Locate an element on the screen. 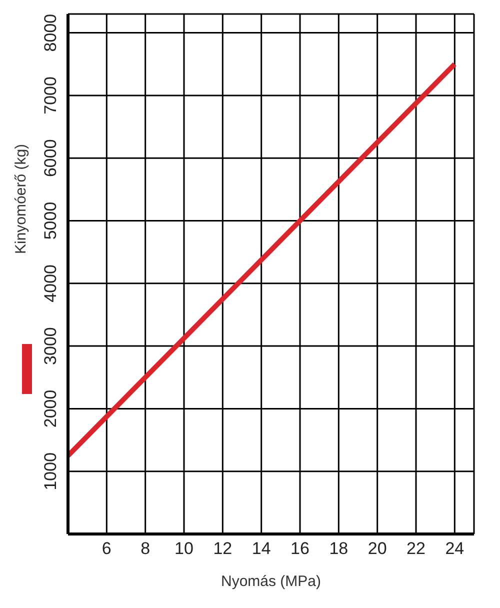 This screenshot has width=500, height=608. y-tick-label: 1000 is located at coordinates (50, 471).